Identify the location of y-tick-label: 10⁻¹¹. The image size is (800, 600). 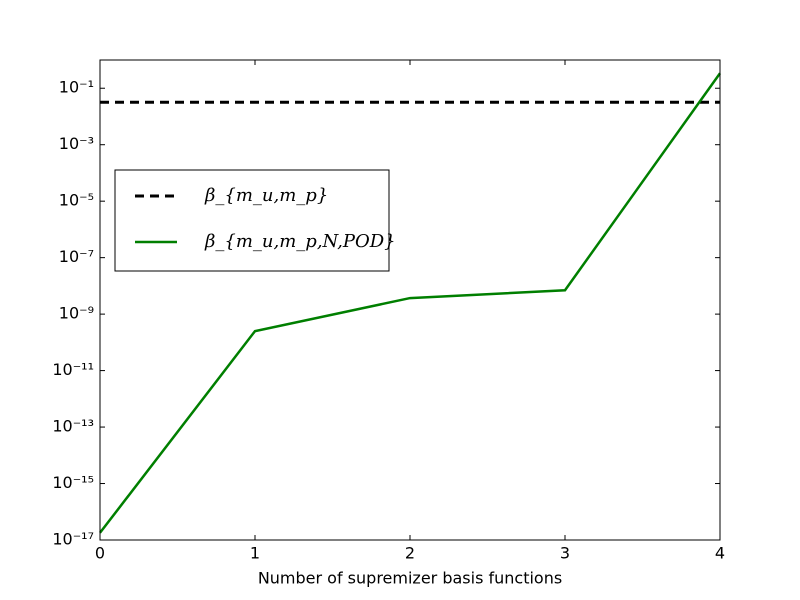
(73, 369).